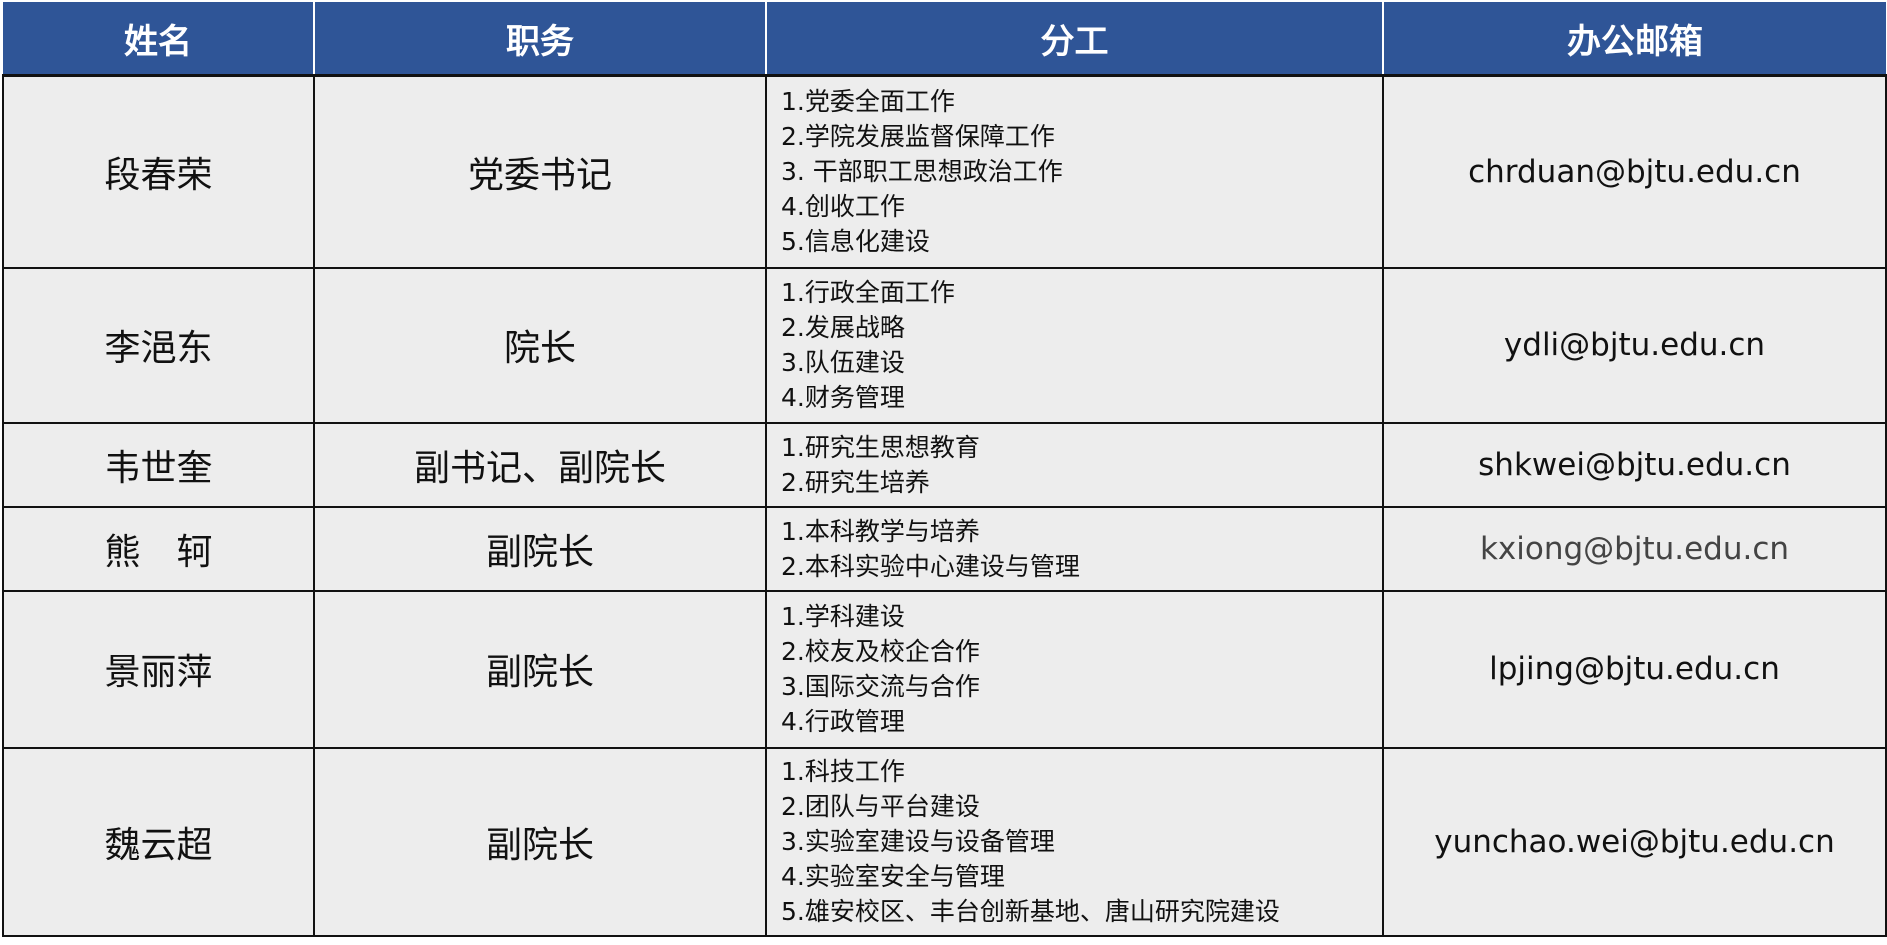 The width and height of the screenshot is (1887, 945). What do you see at coordinates (843, 397) in the screenshot?
I see `duty-item: 4.财务管理` at bounding box center [843, 397].